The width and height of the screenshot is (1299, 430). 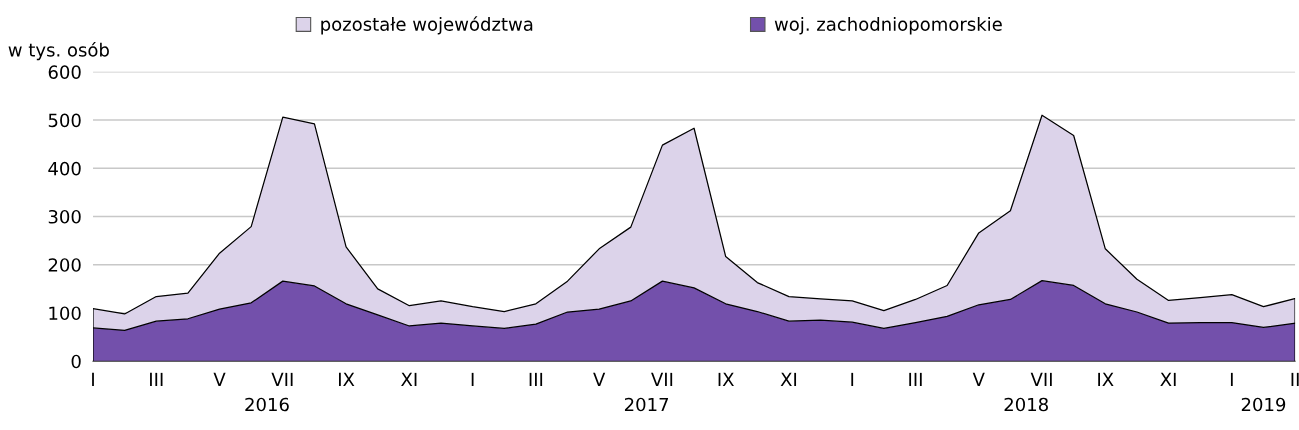 What do you see at coordinates (58, 51) in the screenshot?
I see `y-axis-title: w tys. osób` at bounding box center [58, 51].